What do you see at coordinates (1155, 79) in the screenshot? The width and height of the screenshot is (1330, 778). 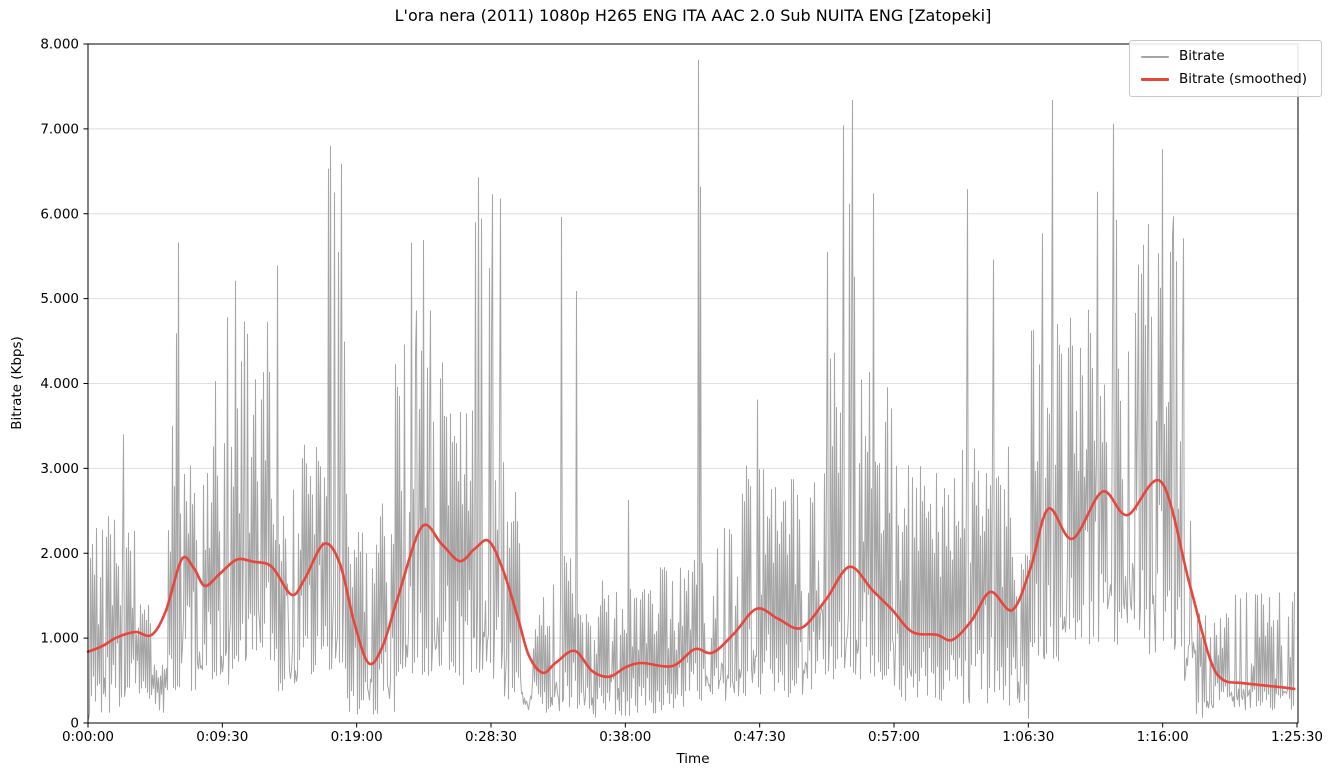 I see `bitrate-smoothed-line-swatch` at bounding box center [1155, 79].